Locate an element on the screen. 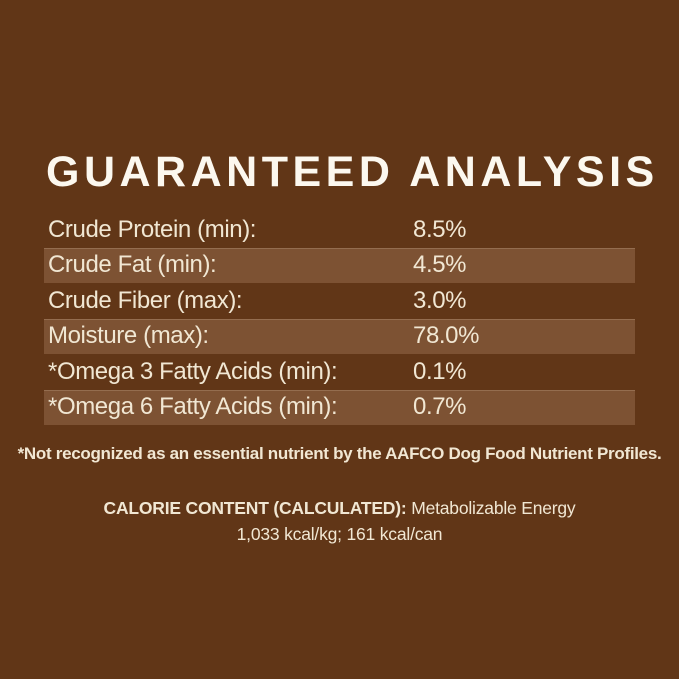  nutrient-label: Crude Protein (min): is located at coordinates (152, 229).